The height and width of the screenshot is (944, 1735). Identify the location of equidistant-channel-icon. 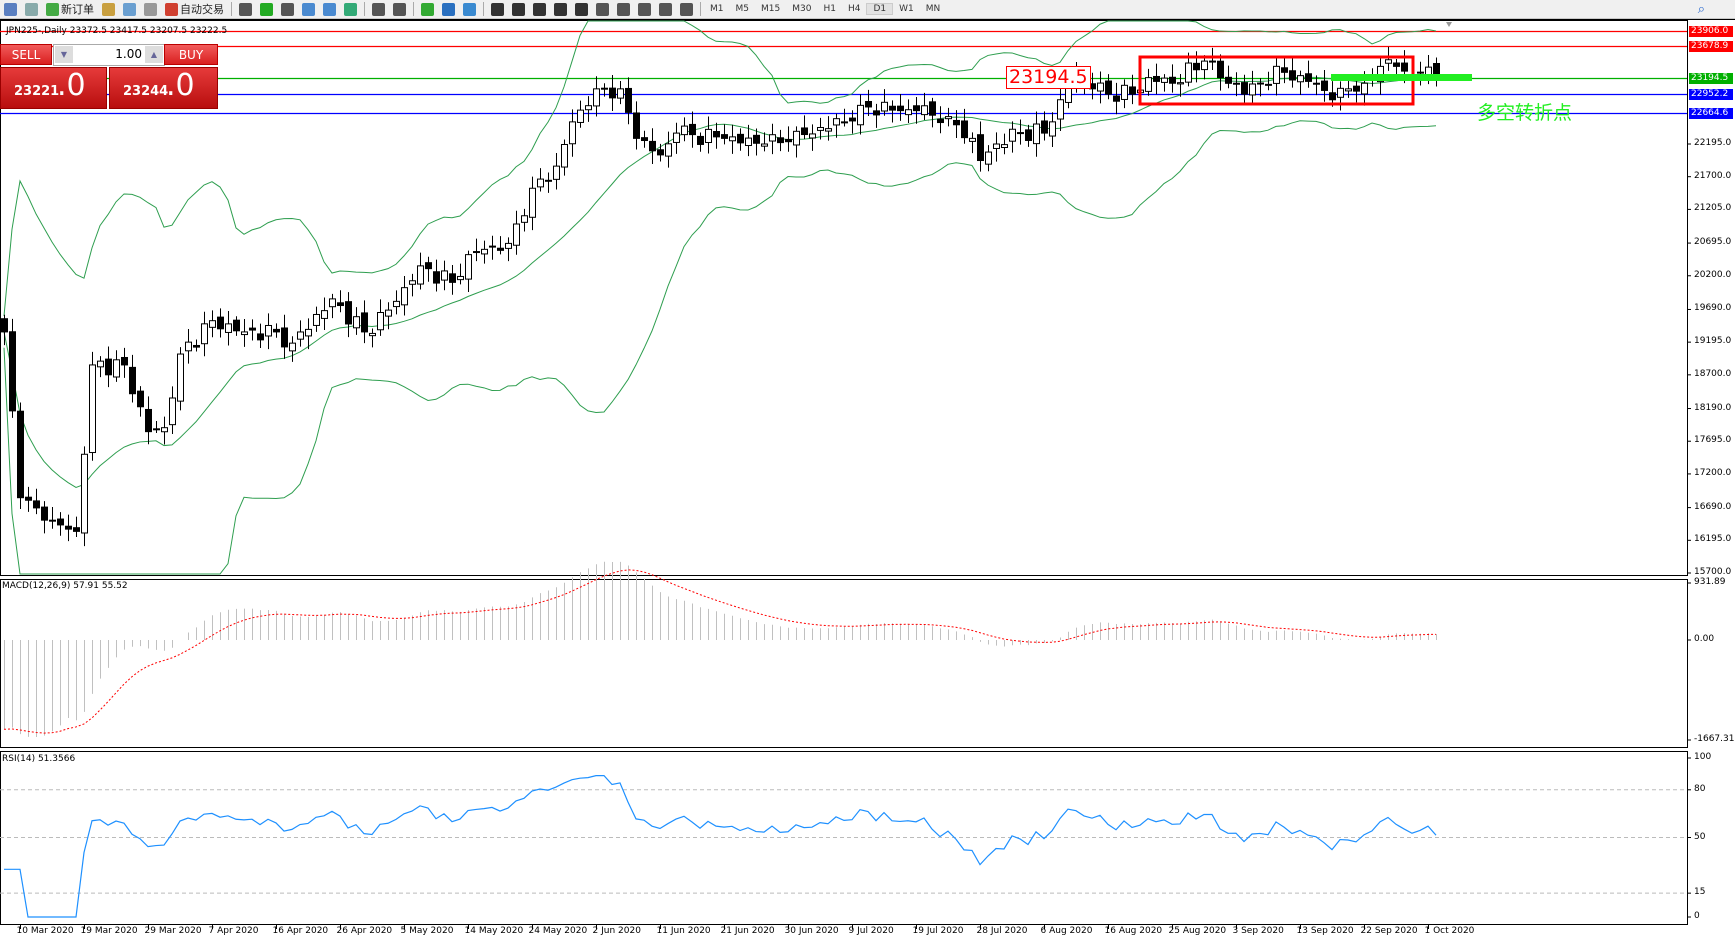
(602, 9).